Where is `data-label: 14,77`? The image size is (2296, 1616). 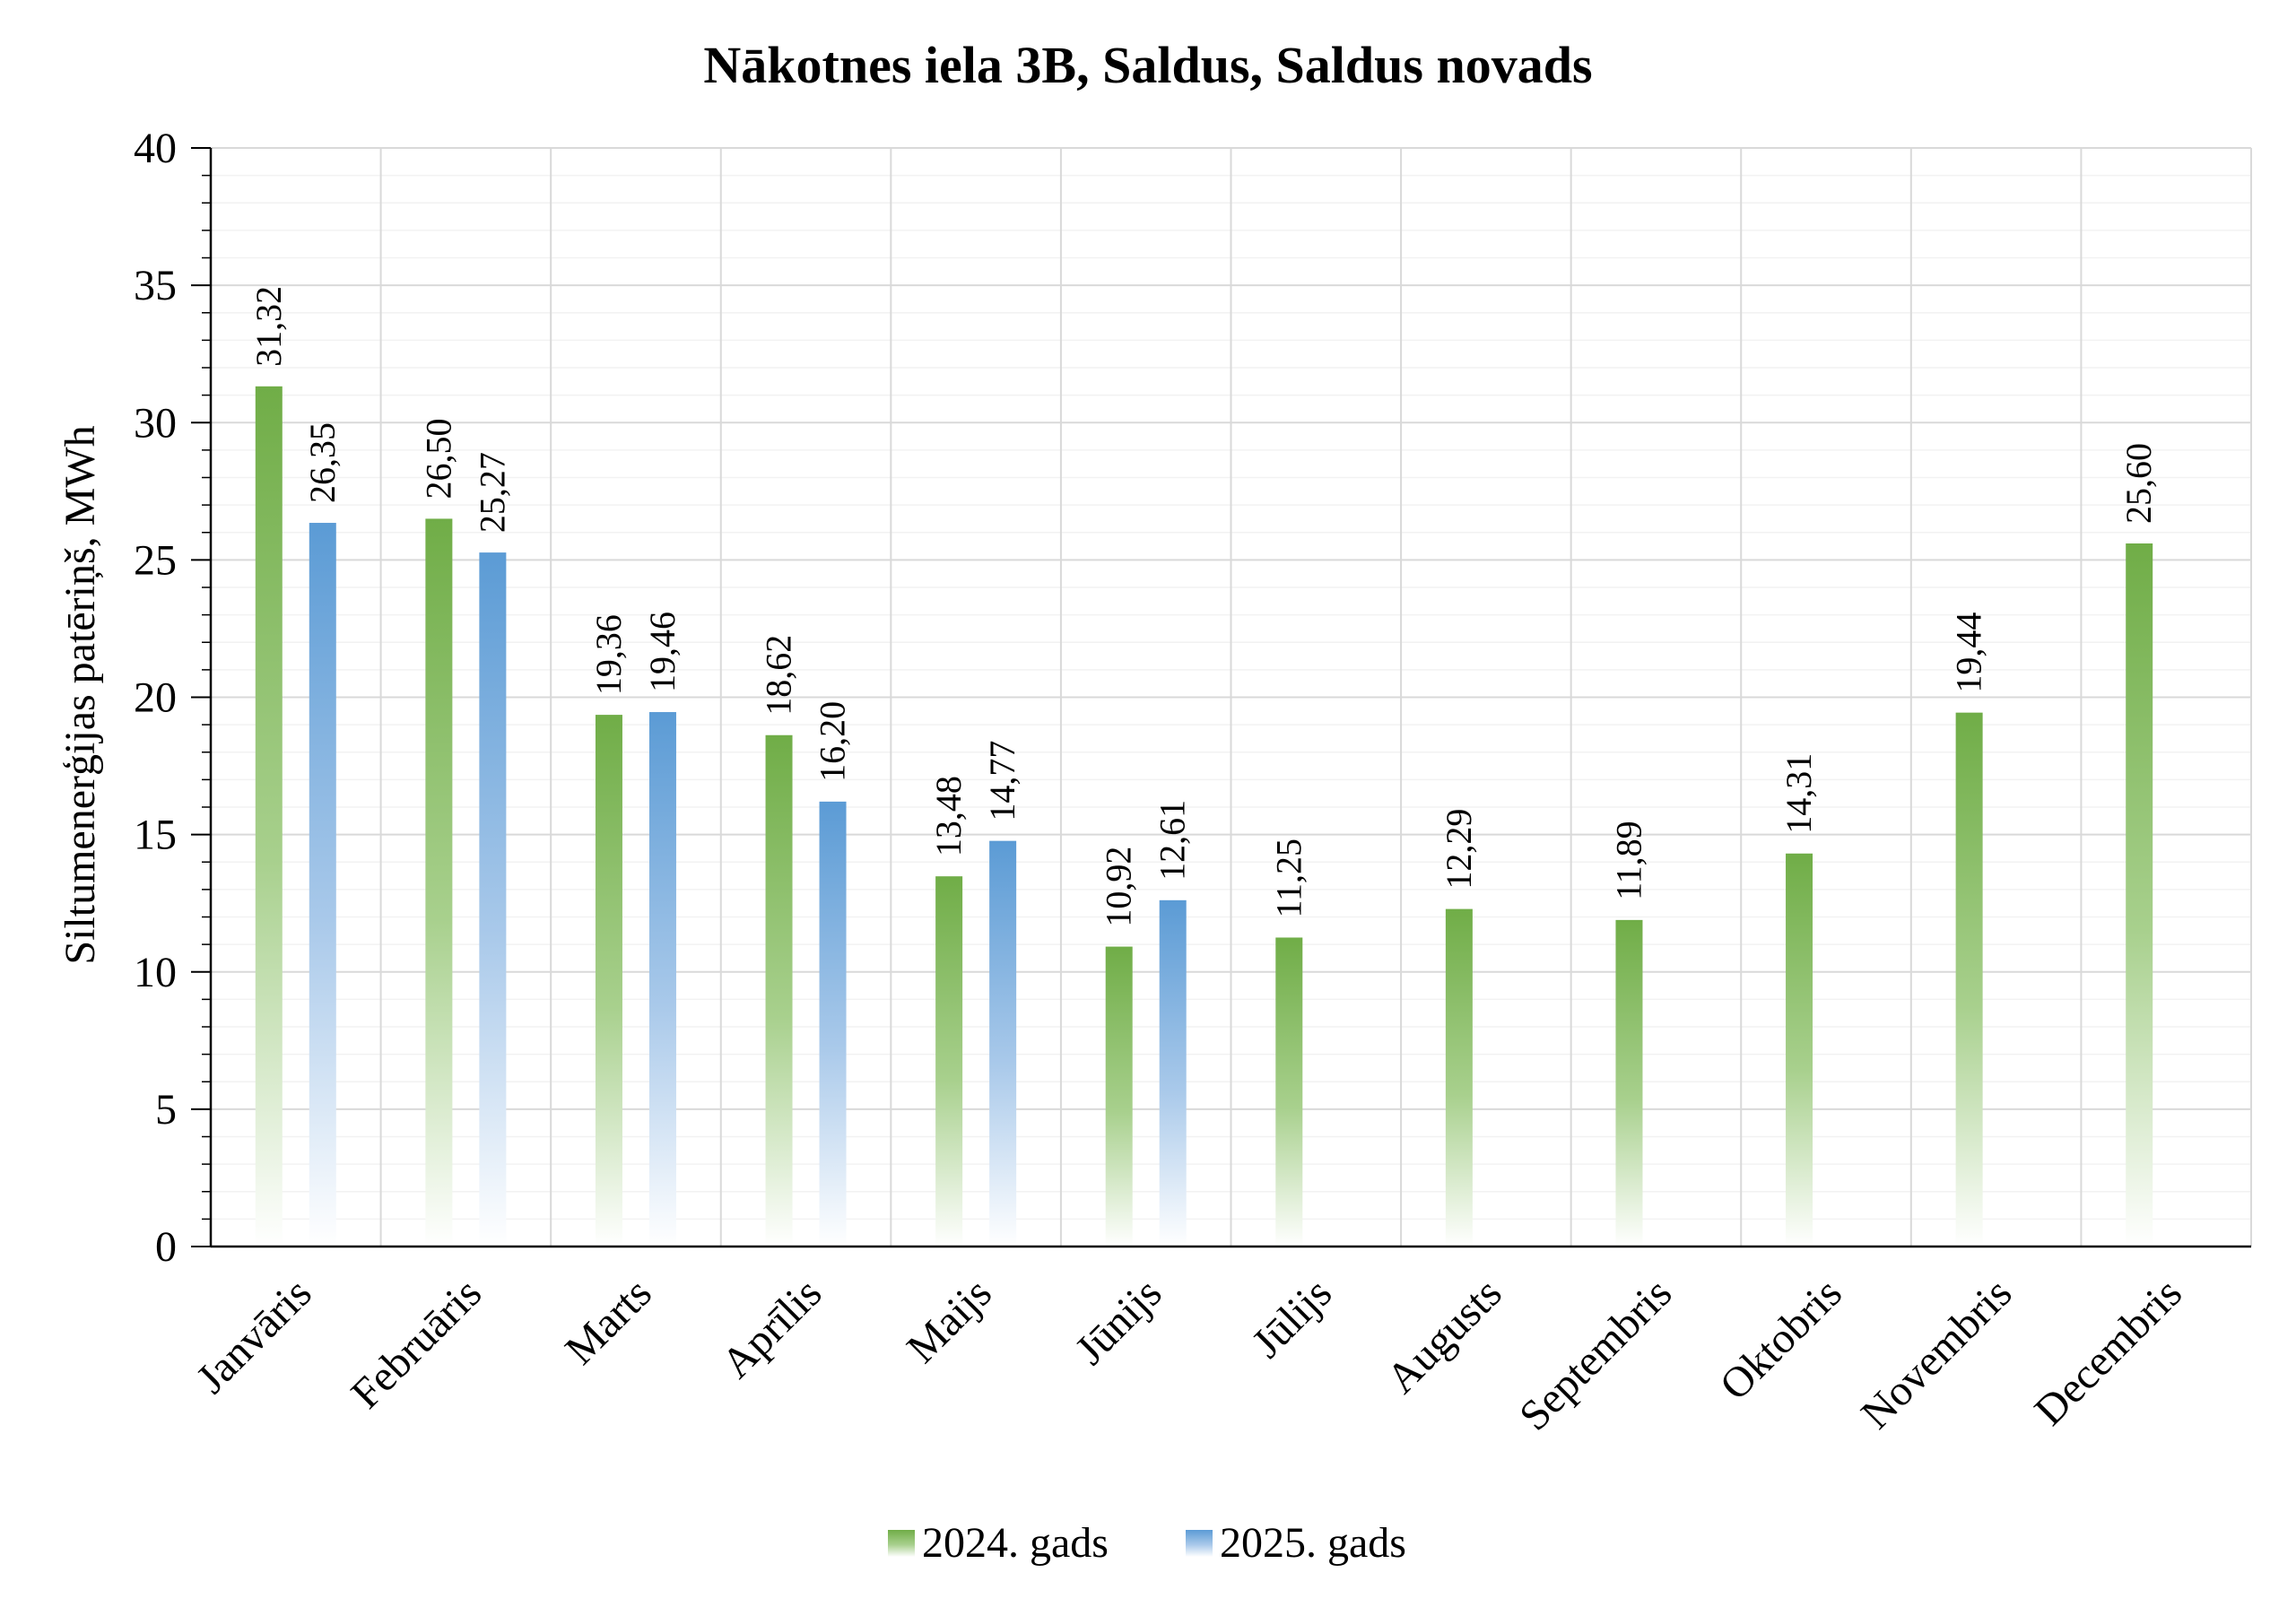
data-label: 14,77 is located at coordinates (1002, 781).